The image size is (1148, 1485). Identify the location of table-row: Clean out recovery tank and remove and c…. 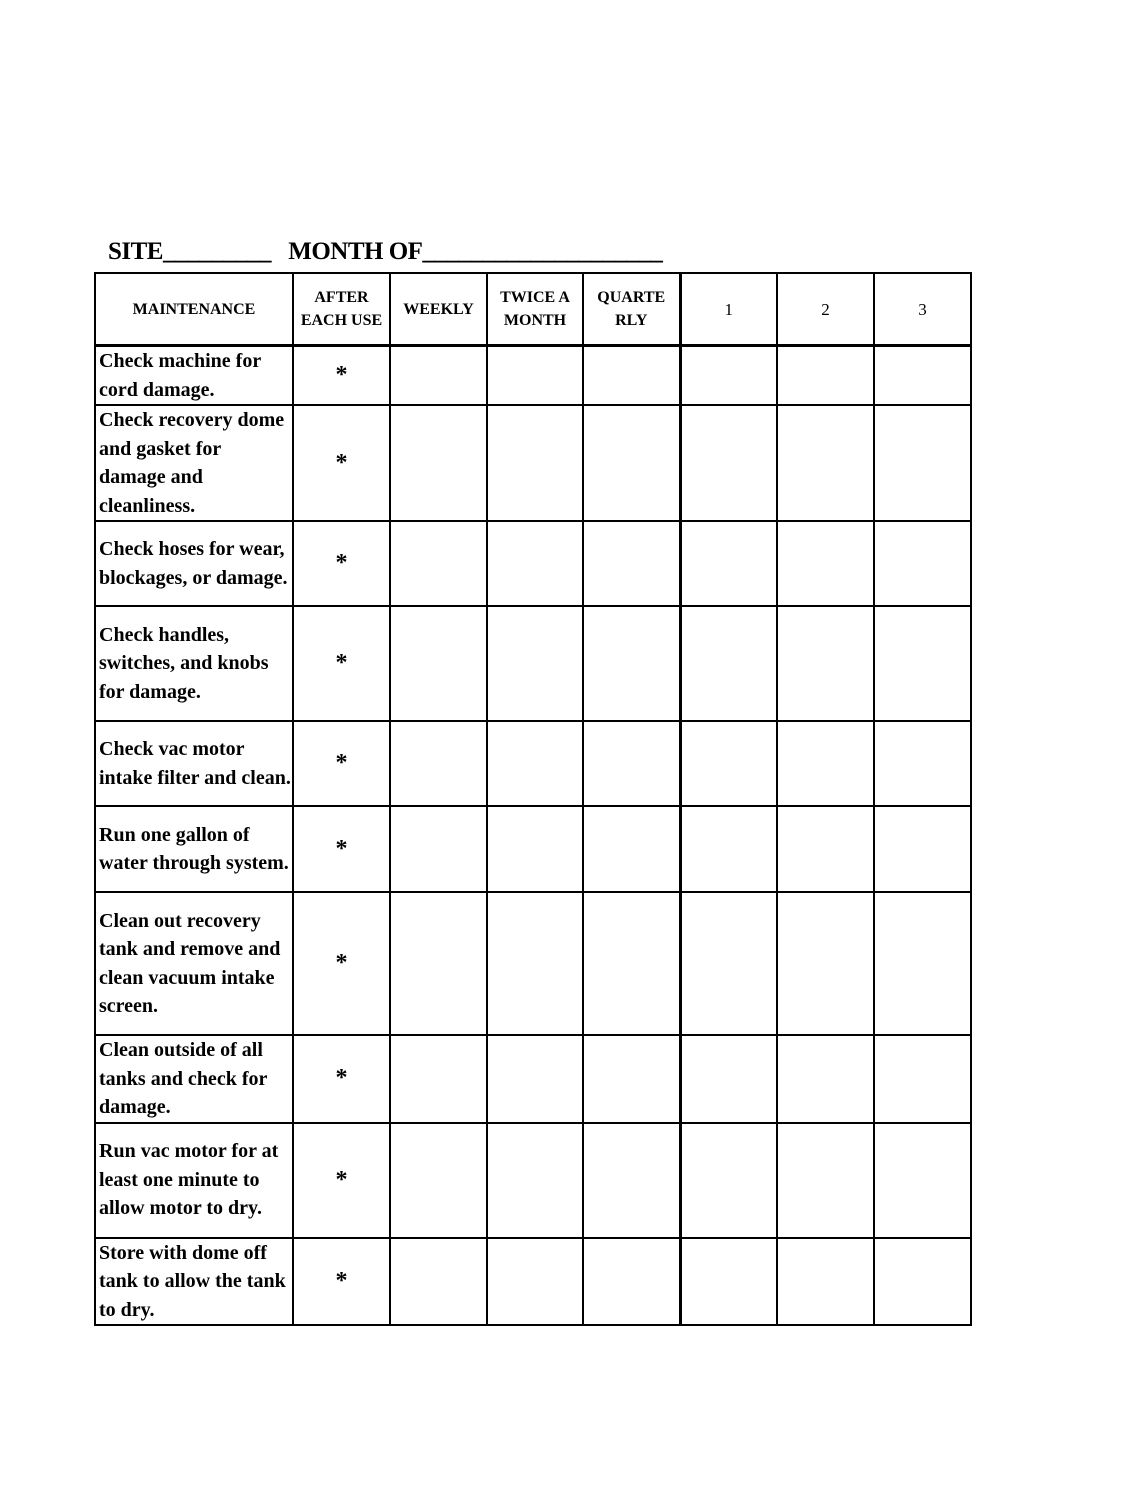
(533, 963).